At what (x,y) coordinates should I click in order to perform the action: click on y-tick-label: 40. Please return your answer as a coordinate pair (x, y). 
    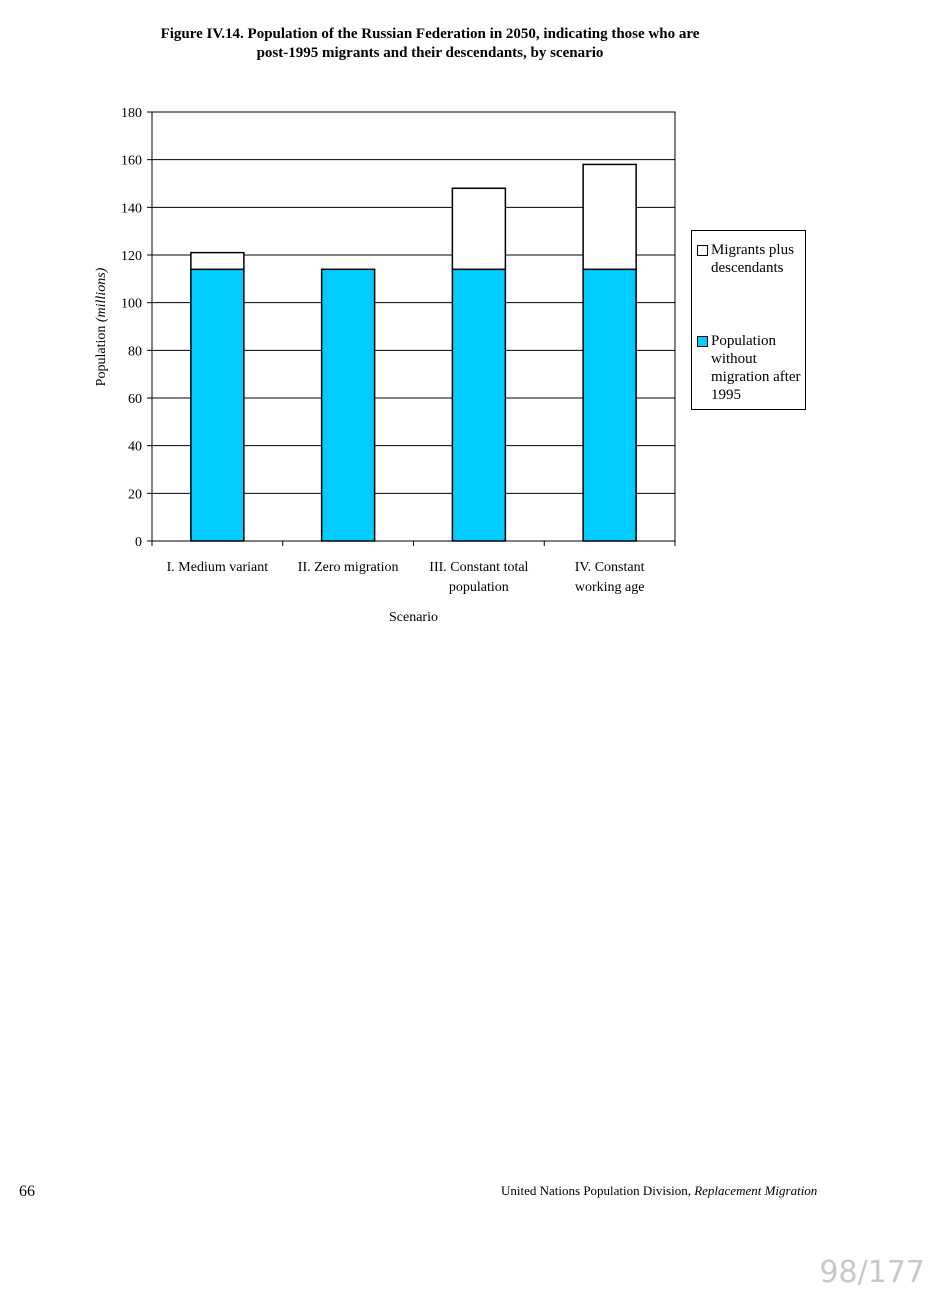
    Looking at the image, I should click on (135, 447).